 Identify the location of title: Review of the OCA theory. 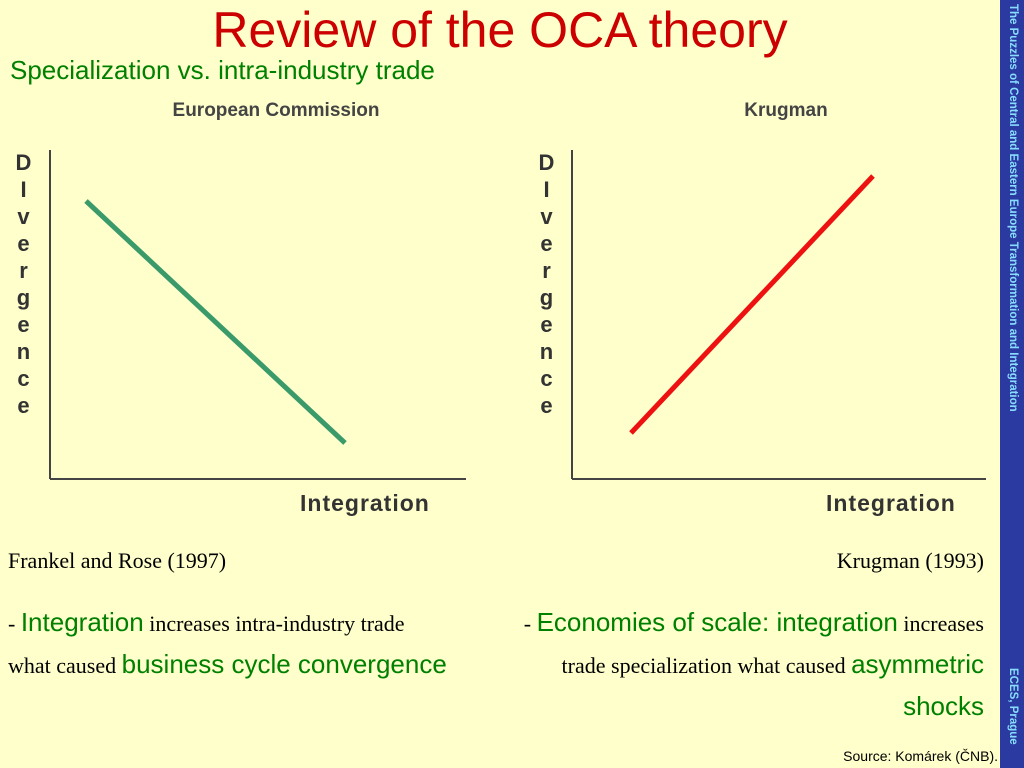
(500, 30).